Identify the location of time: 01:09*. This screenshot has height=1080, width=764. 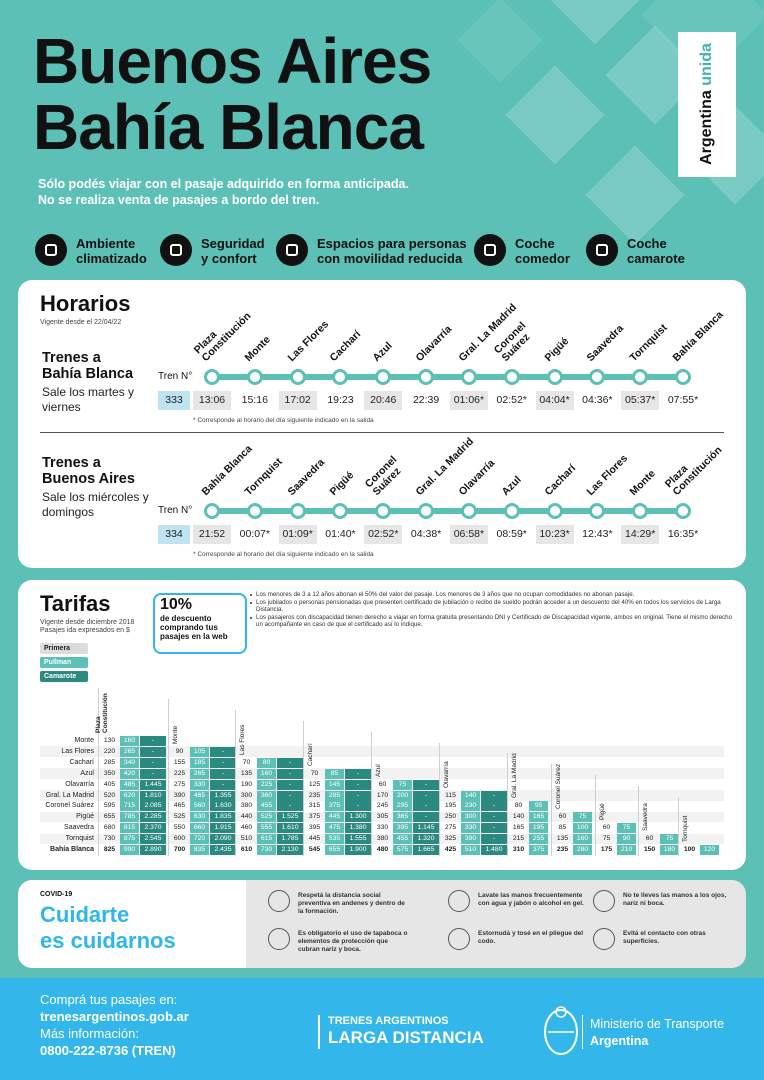
(297, 534).